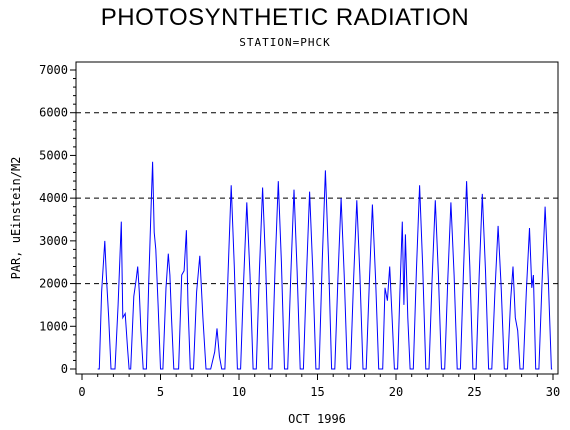  What do you see at coordinates (53, 241) in the screenshot?
I see `y-tick-label: 3000` at bounding box center [53, 241].